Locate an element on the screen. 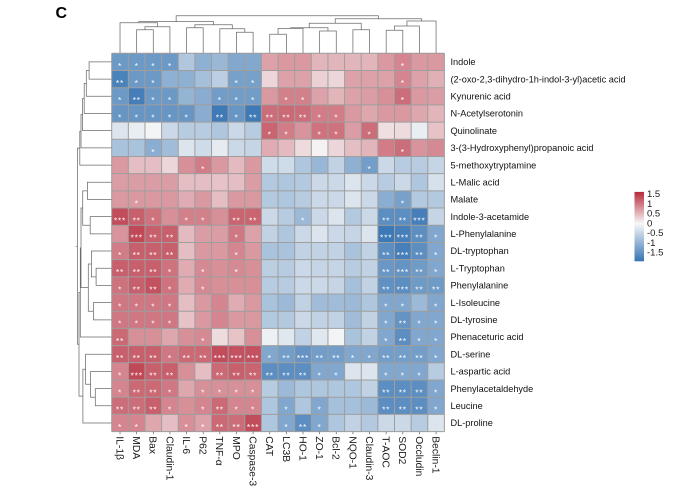 This screenshot has width=688, height=489. svg-text: 0.5 is located at coordinates (653, 214).